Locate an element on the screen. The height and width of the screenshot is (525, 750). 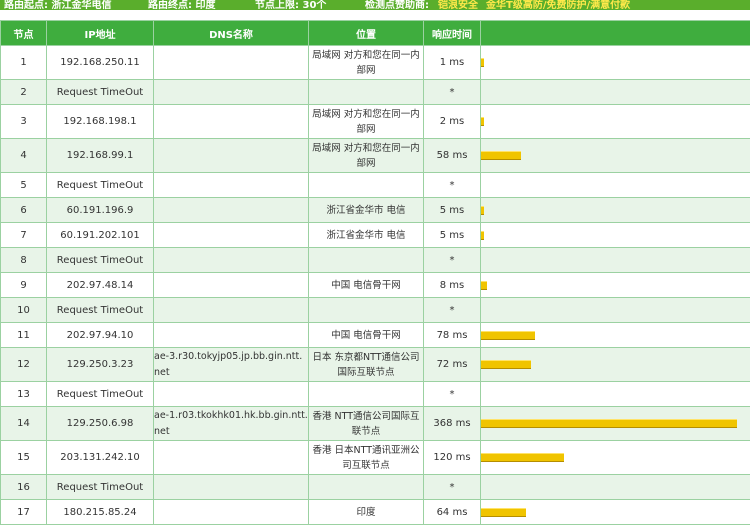
route-end-label: 路由终点: 印度 is located at coordinates (181, 5).